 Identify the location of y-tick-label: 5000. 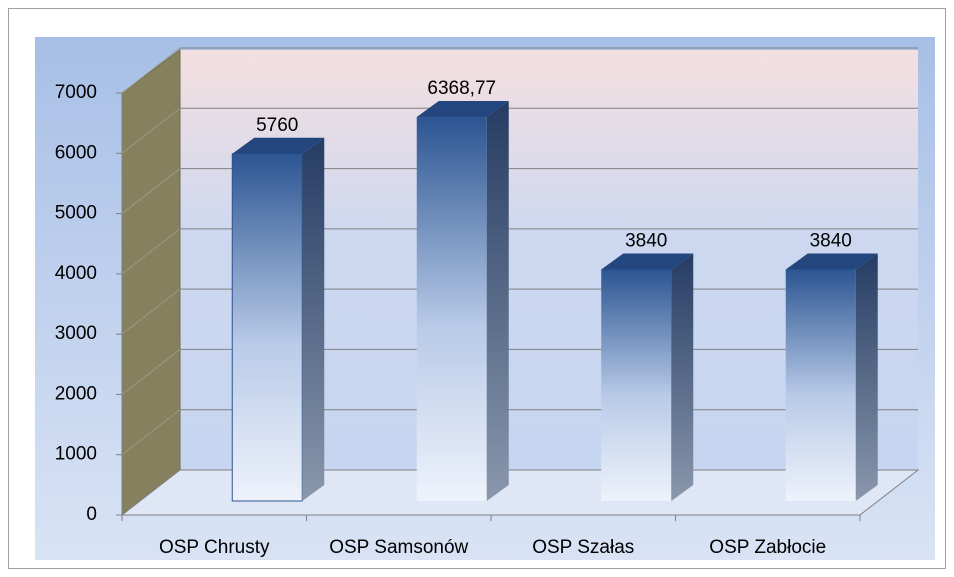
(76, 213).